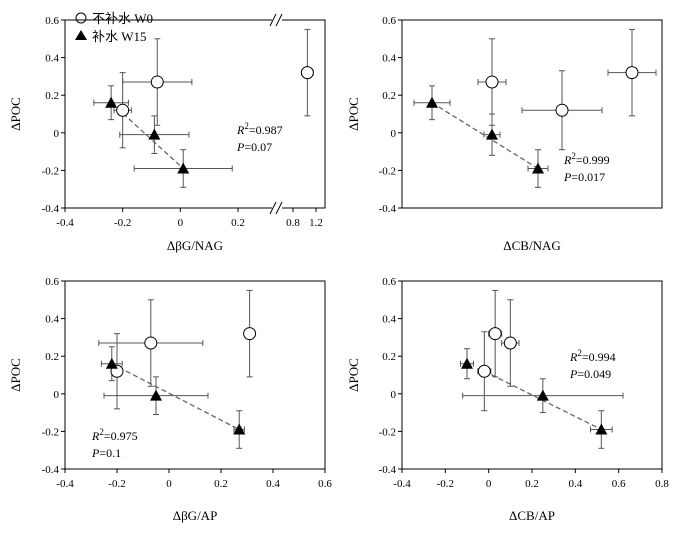 Image resolution: width=683 pixels, height=533 pixels. What do you see at coordinates (81, 35) in the screenshot?
I see `legend-filled-triangle-marker` at bounding box center [81, 35].